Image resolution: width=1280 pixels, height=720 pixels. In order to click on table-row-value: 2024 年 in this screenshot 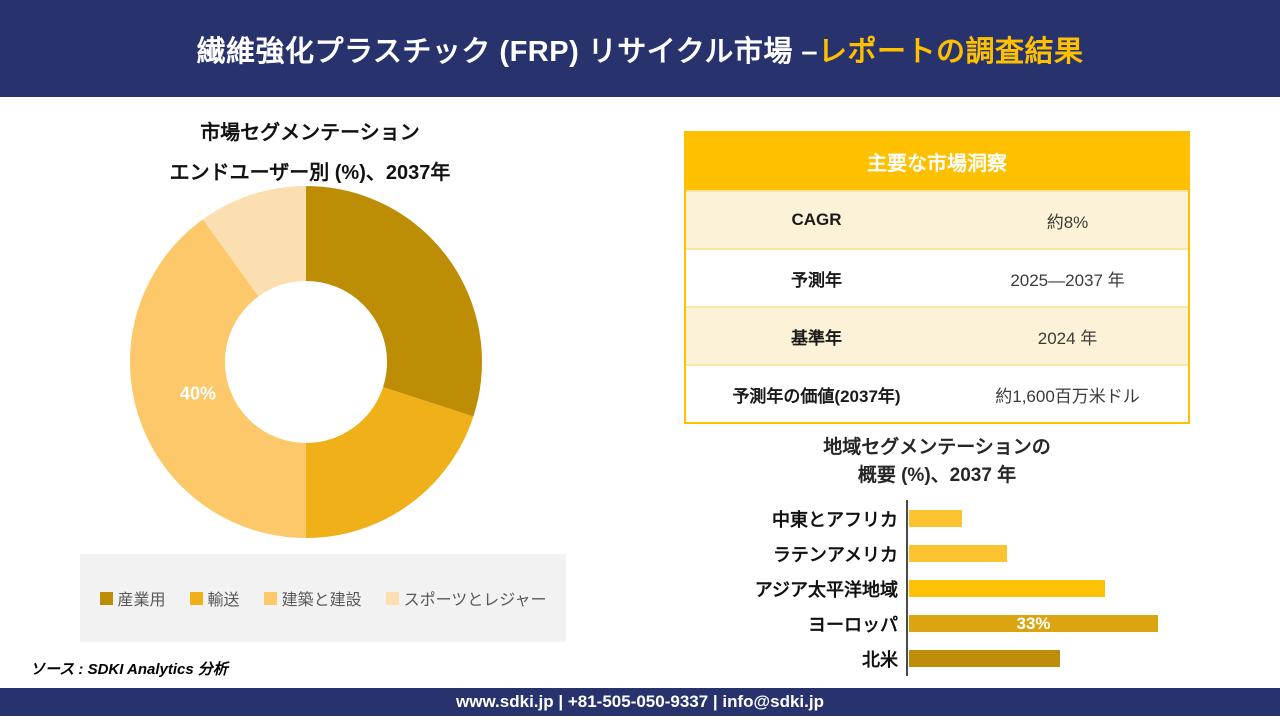, I will do `click(1067, 338)`.